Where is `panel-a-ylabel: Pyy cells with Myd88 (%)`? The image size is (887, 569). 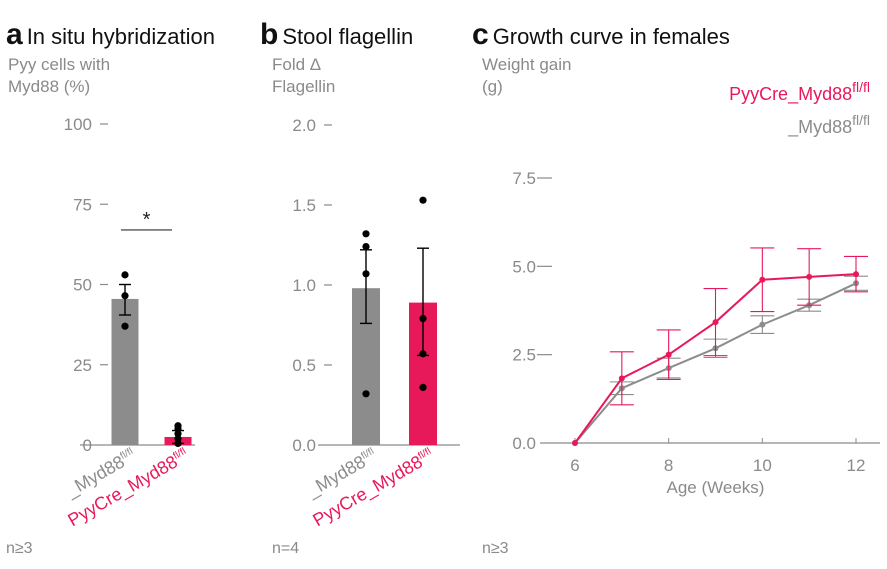 panel-a-ylabel: Pyy cells with Myd88 (%) is located at coordinates (59, 76).